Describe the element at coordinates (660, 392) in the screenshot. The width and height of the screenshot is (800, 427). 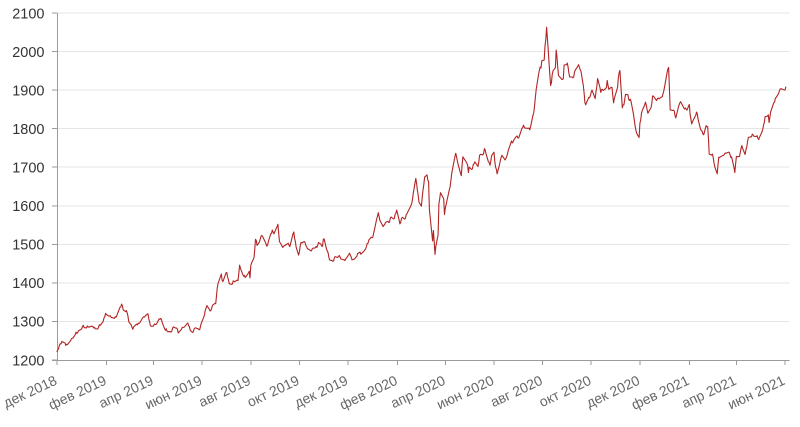
I see `svg-text: фев 2021` at that location.